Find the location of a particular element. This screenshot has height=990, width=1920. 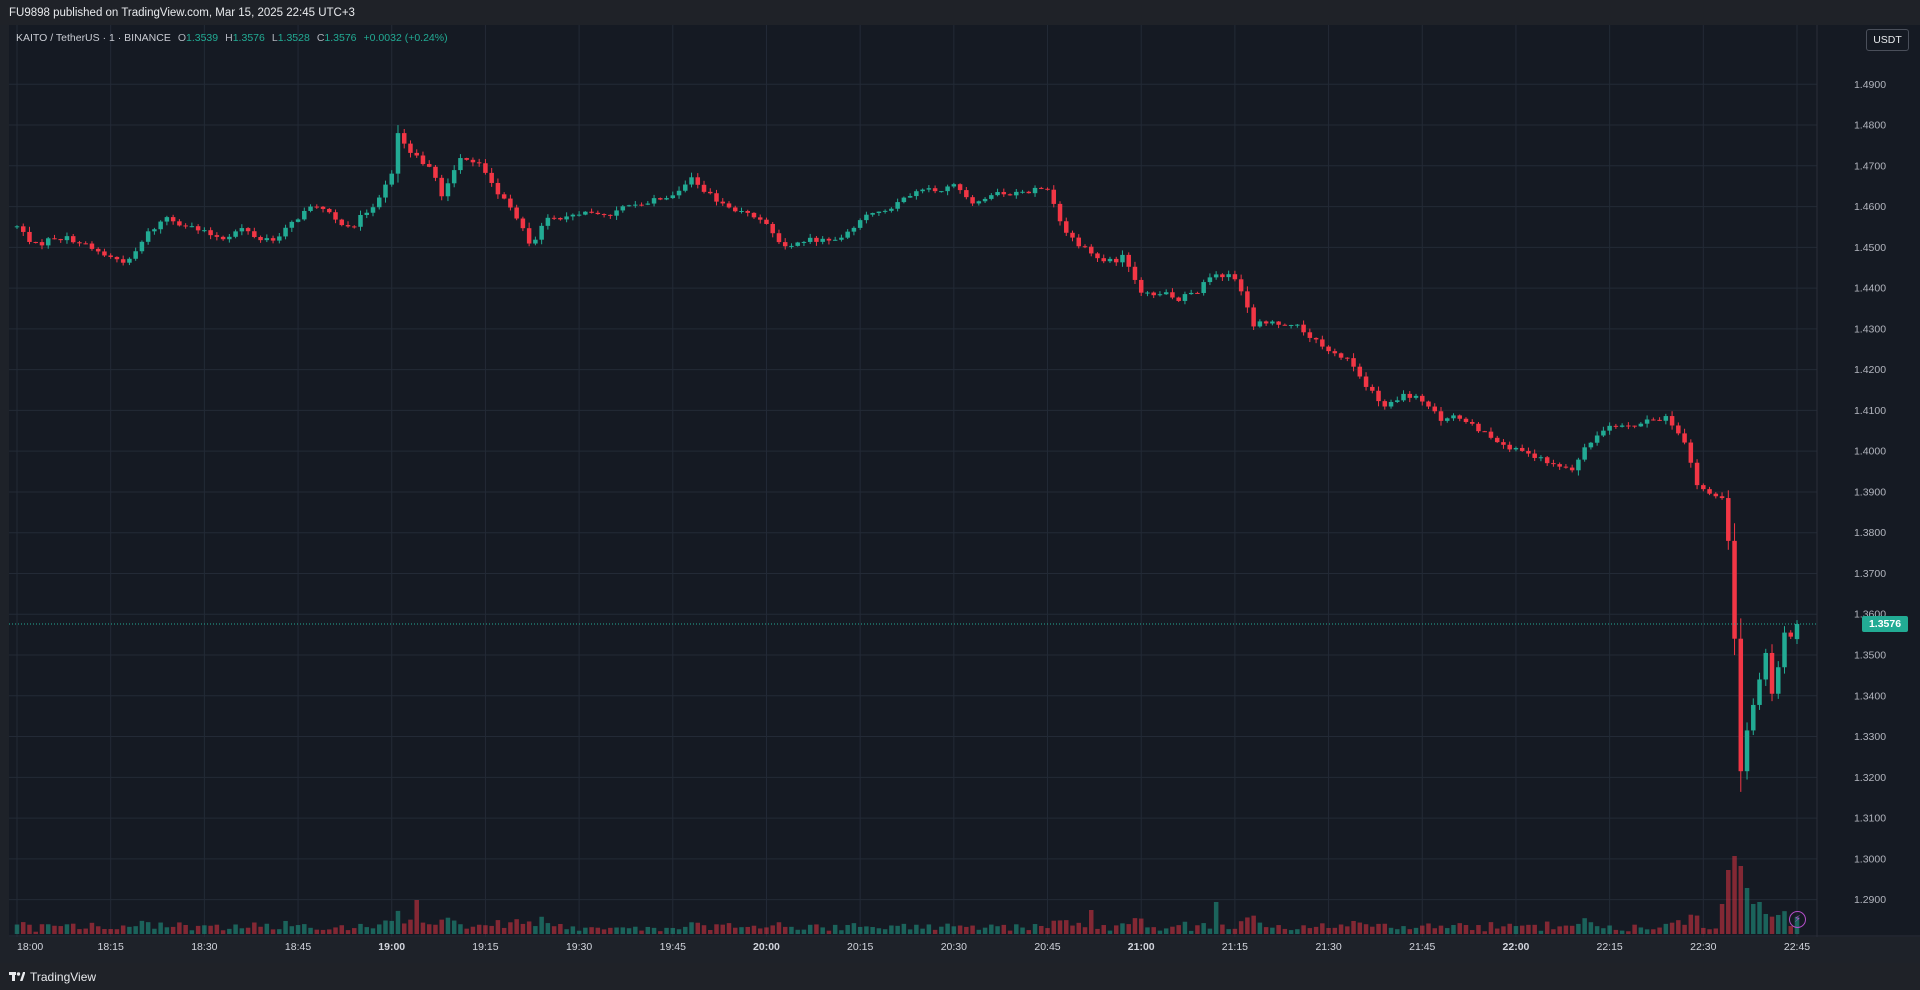

tradingview-brand: TradingView is located at coordinates (52, 977).